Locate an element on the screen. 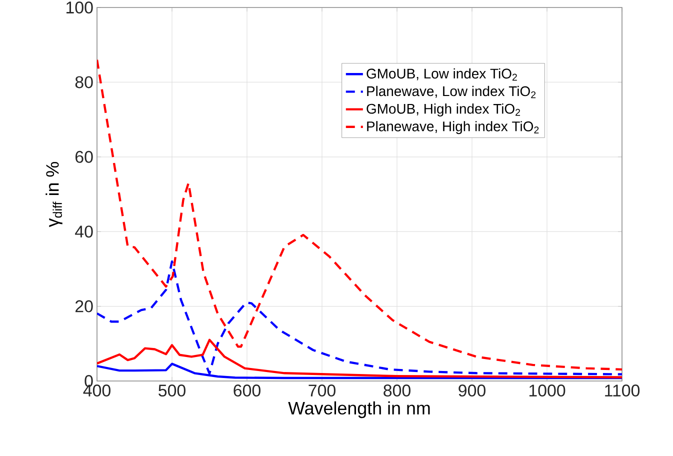 The width and height of the screenshot is (673, 456). x-tick-label: 700 is located at coordinates (322, 390).